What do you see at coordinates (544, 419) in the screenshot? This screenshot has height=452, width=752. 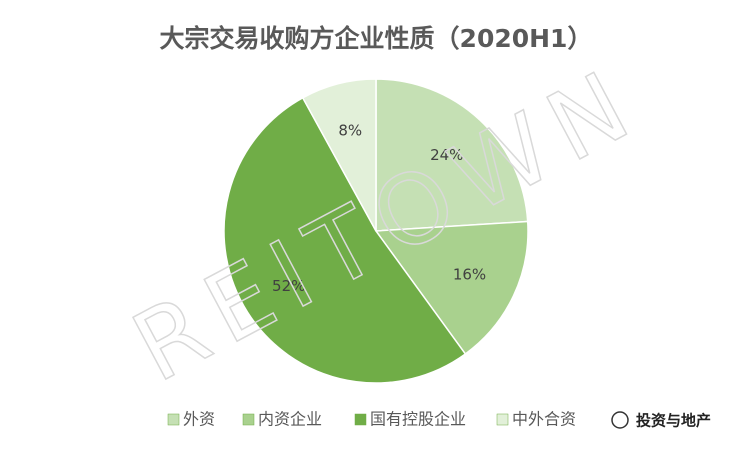 I see `legend-label: 中外合资` at bounding box center [544, 419].